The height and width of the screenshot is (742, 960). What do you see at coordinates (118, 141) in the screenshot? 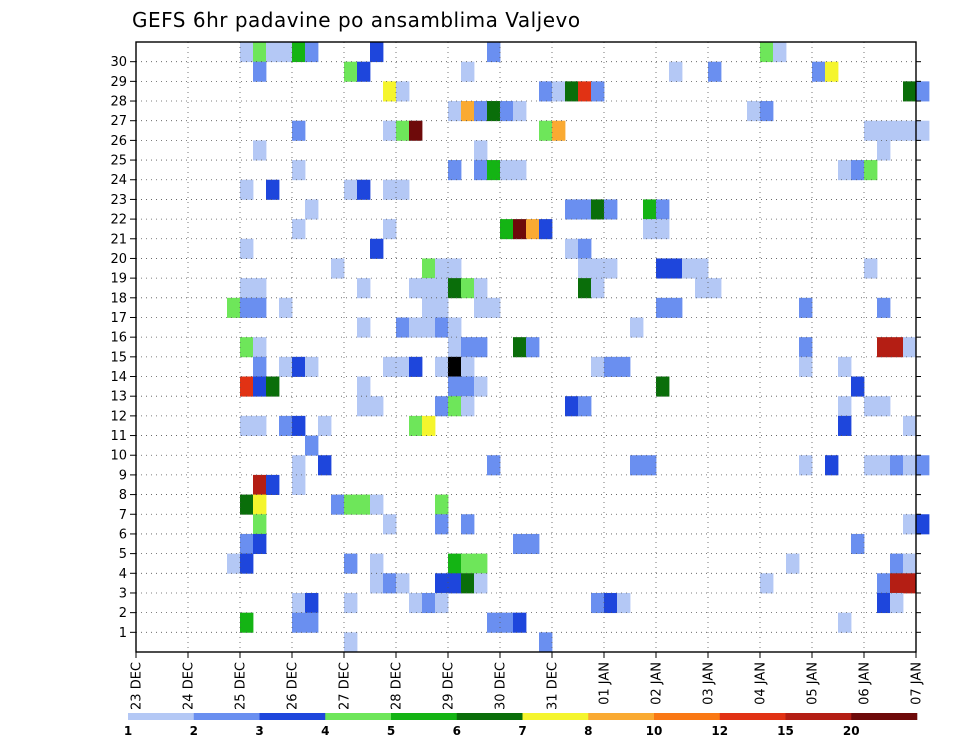
I see `y-tick-label: 26` at bounding box center [118, 141].